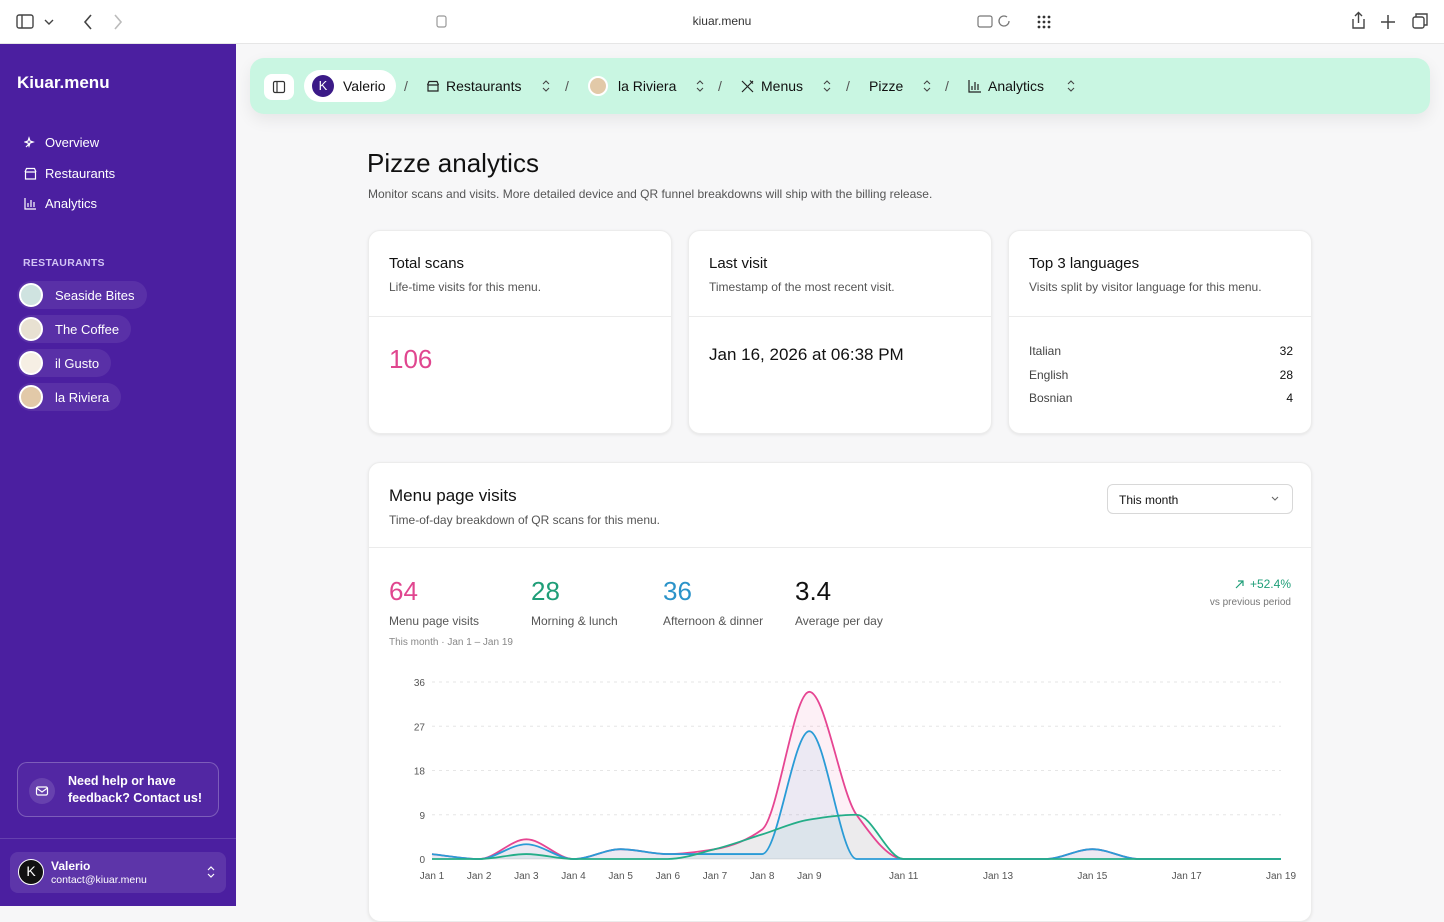  I want to click on x-tick-label: Jan 4, so click(573, 876).